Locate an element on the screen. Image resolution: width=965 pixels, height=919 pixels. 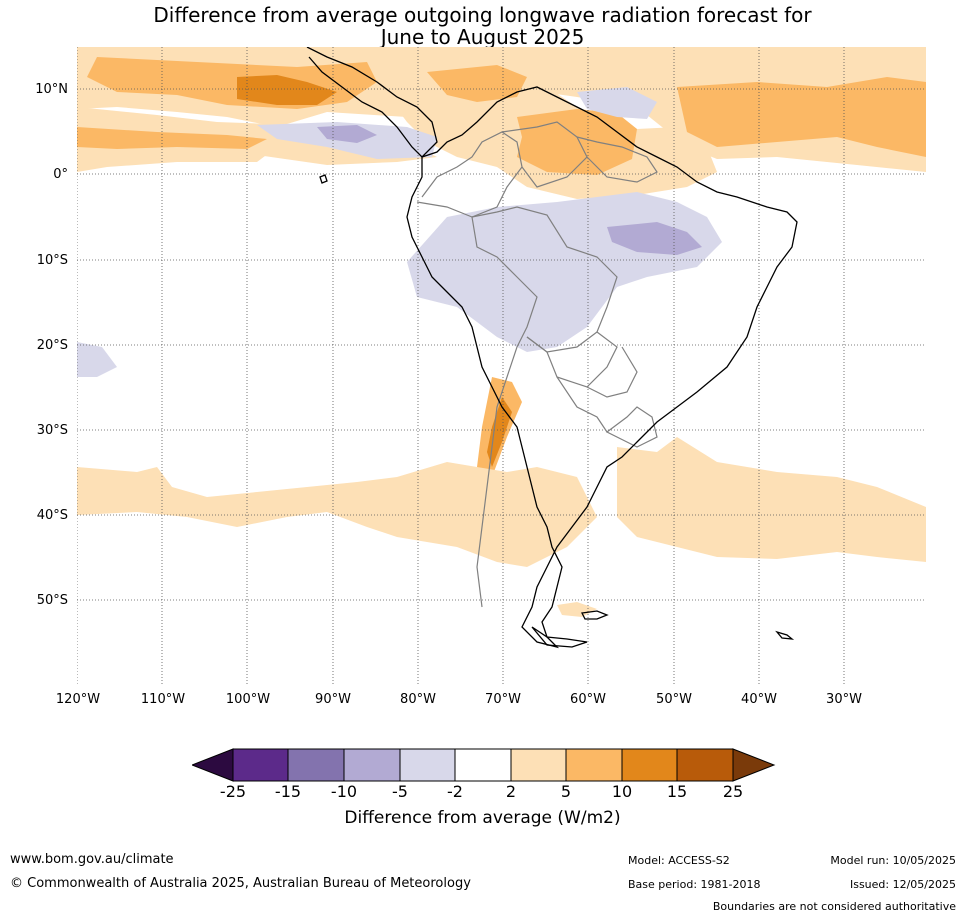
colorbar-title: Difference from average (W/m2) is located at coordinates (482, 818).